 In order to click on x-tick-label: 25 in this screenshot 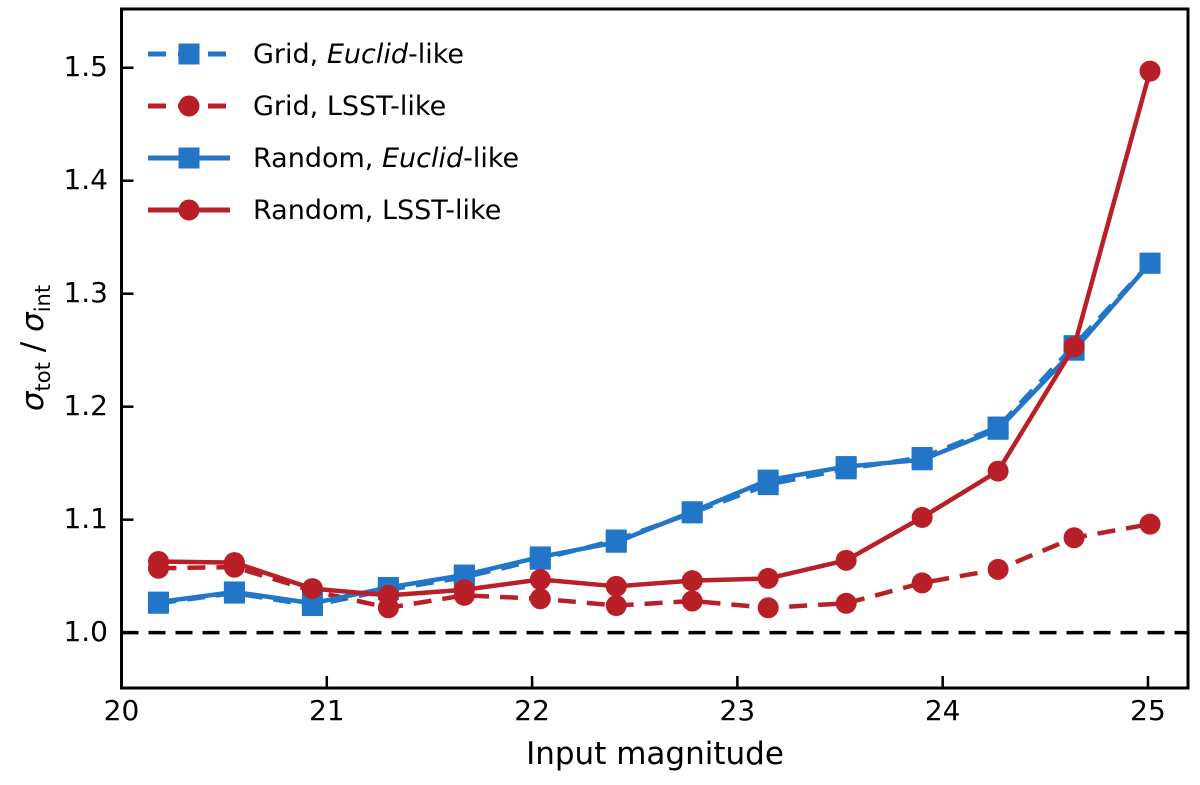, I will do `click(1148, 710)`.